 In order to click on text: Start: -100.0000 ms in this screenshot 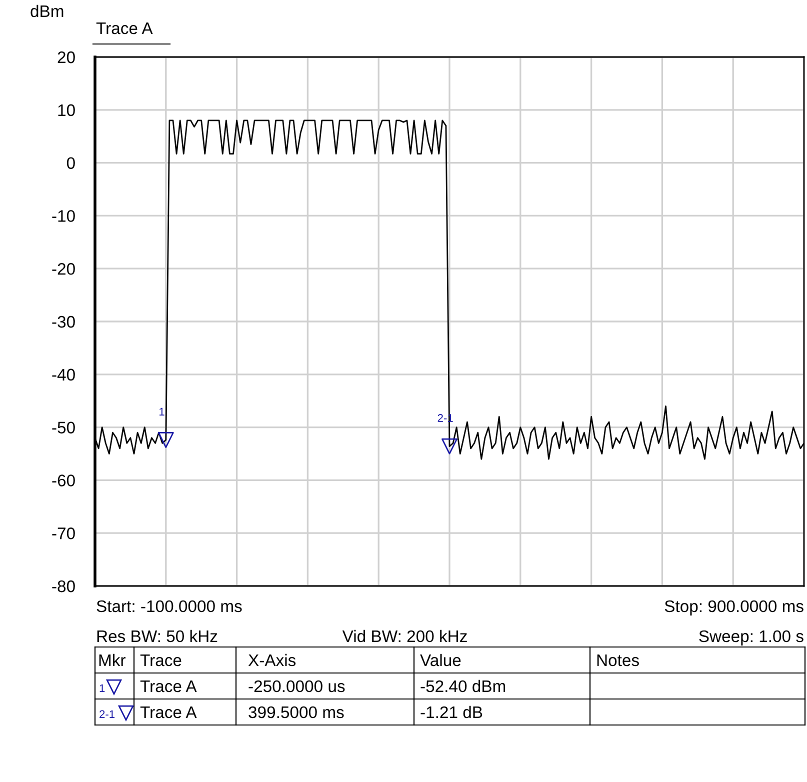, I will do `click(169, 606)`.